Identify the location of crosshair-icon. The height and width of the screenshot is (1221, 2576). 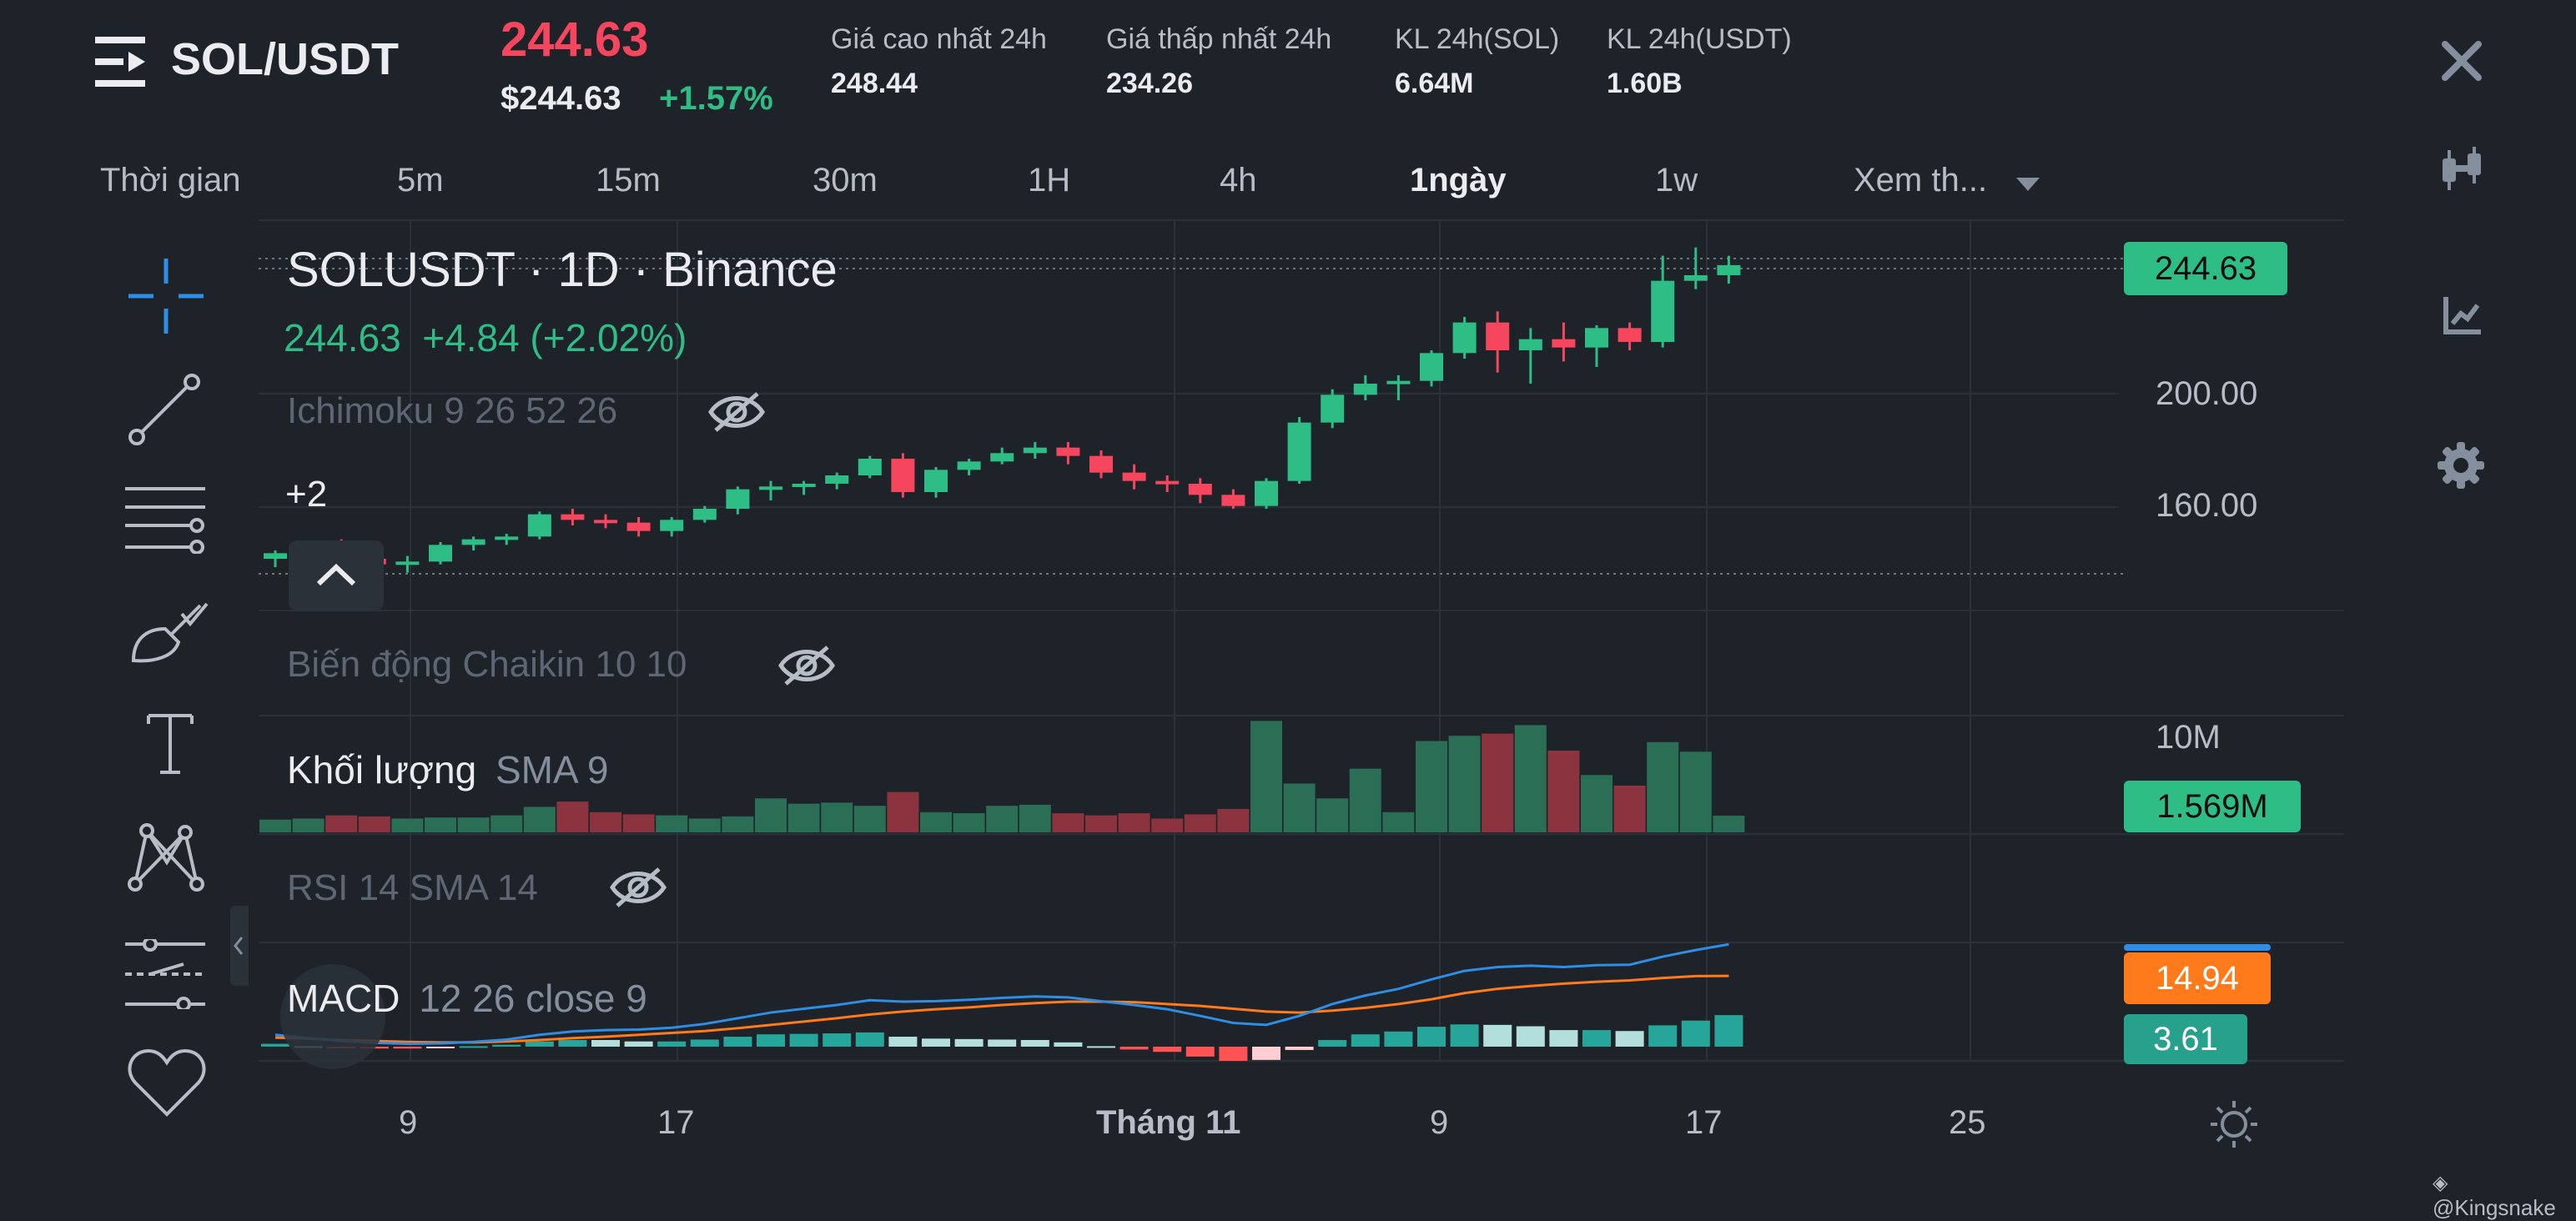
(166, 296).